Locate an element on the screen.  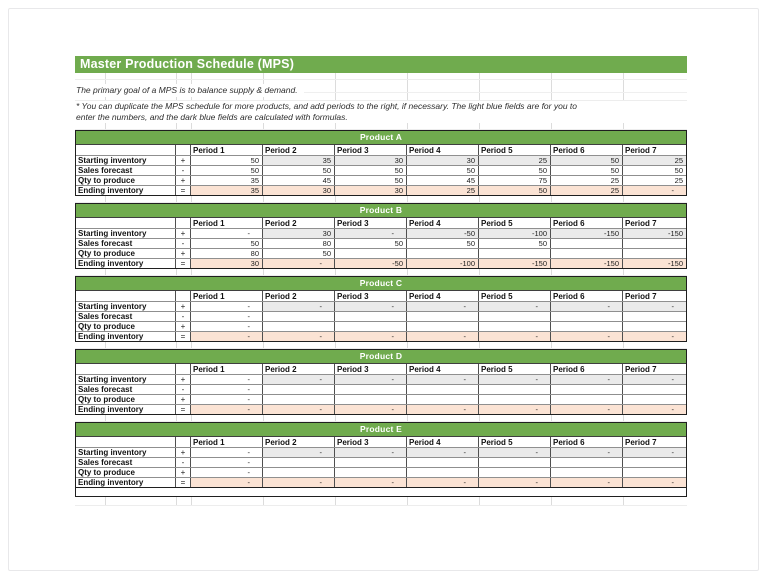
cell-starting-inventory-p4: -50 is located at coordinates (442, 233).